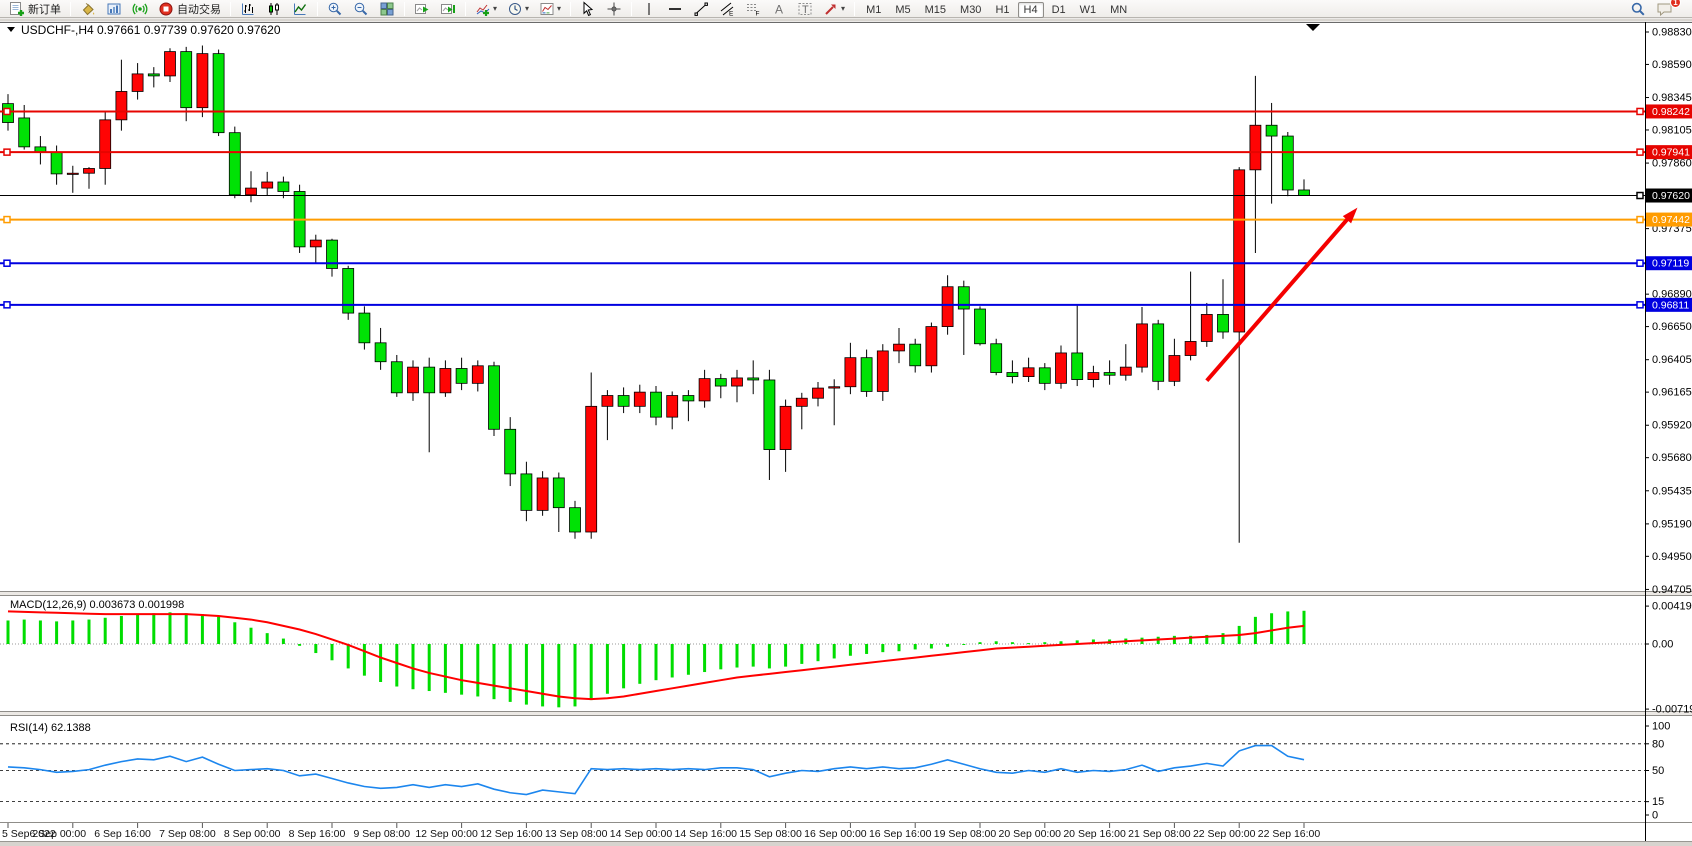  What do you see at coordinates (1672, 607) in the screenshot?
I see `macd-tick-label: 0.00419` at bounding box center [1672, 607].